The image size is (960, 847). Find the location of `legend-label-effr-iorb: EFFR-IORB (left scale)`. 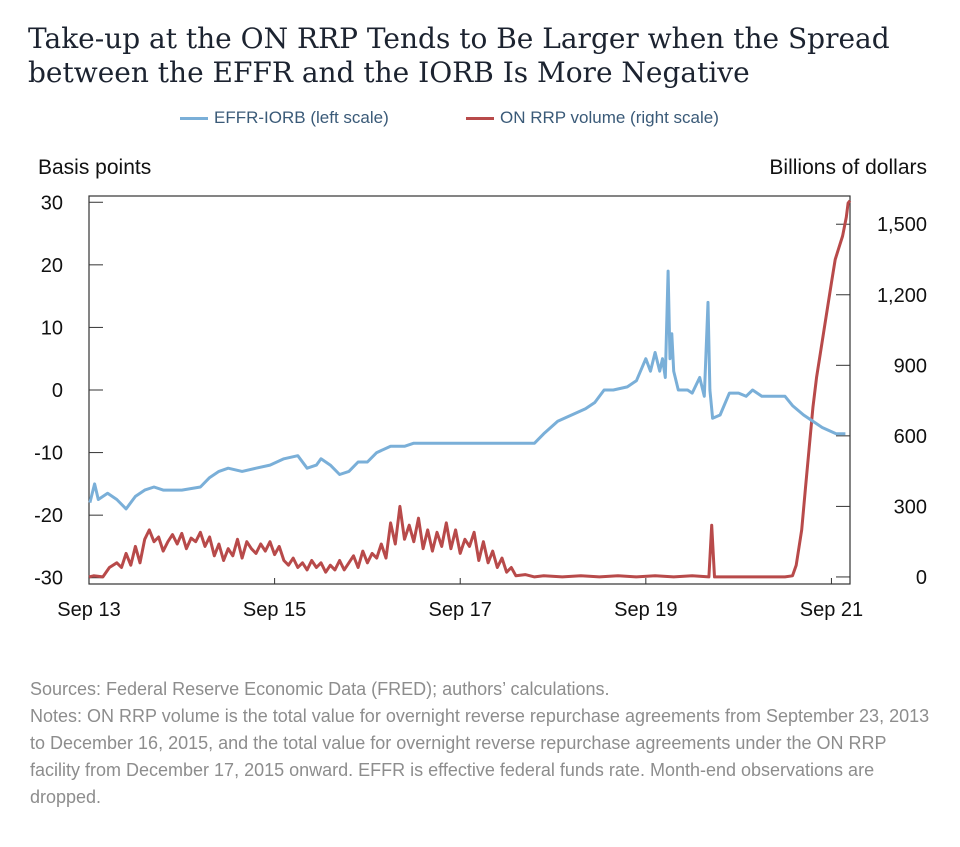

legend-label-effr-iorb: EFFR-IORB (left scale) is located at coordinates (301, 117).